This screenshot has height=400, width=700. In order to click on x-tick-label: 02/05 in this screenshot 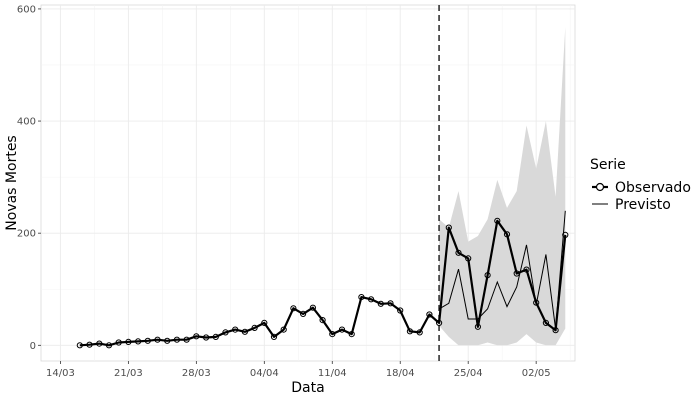, I will do `click(536, 373)`.